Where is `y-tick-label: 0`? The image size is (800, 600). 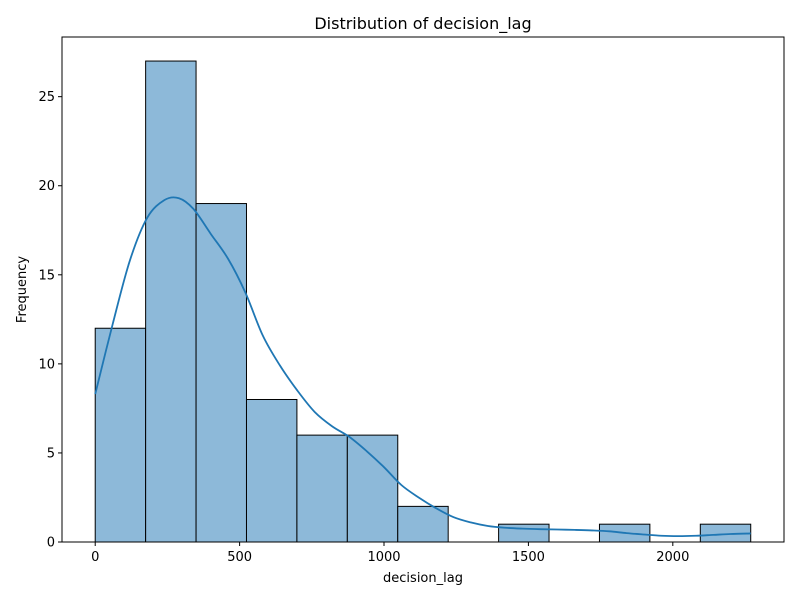
y-tick-label: 0 is located at coordinates (51, 543).